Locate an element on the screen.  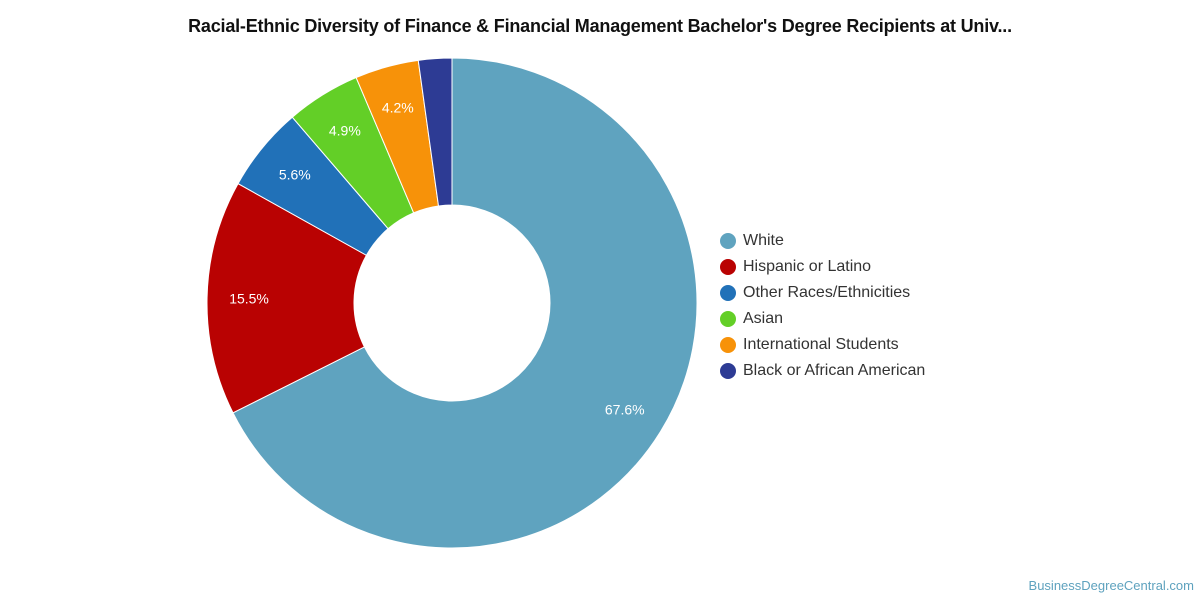
legend-item-hispanic-or-latino: Hispanic or Latino is located at coordinates (822, 267).